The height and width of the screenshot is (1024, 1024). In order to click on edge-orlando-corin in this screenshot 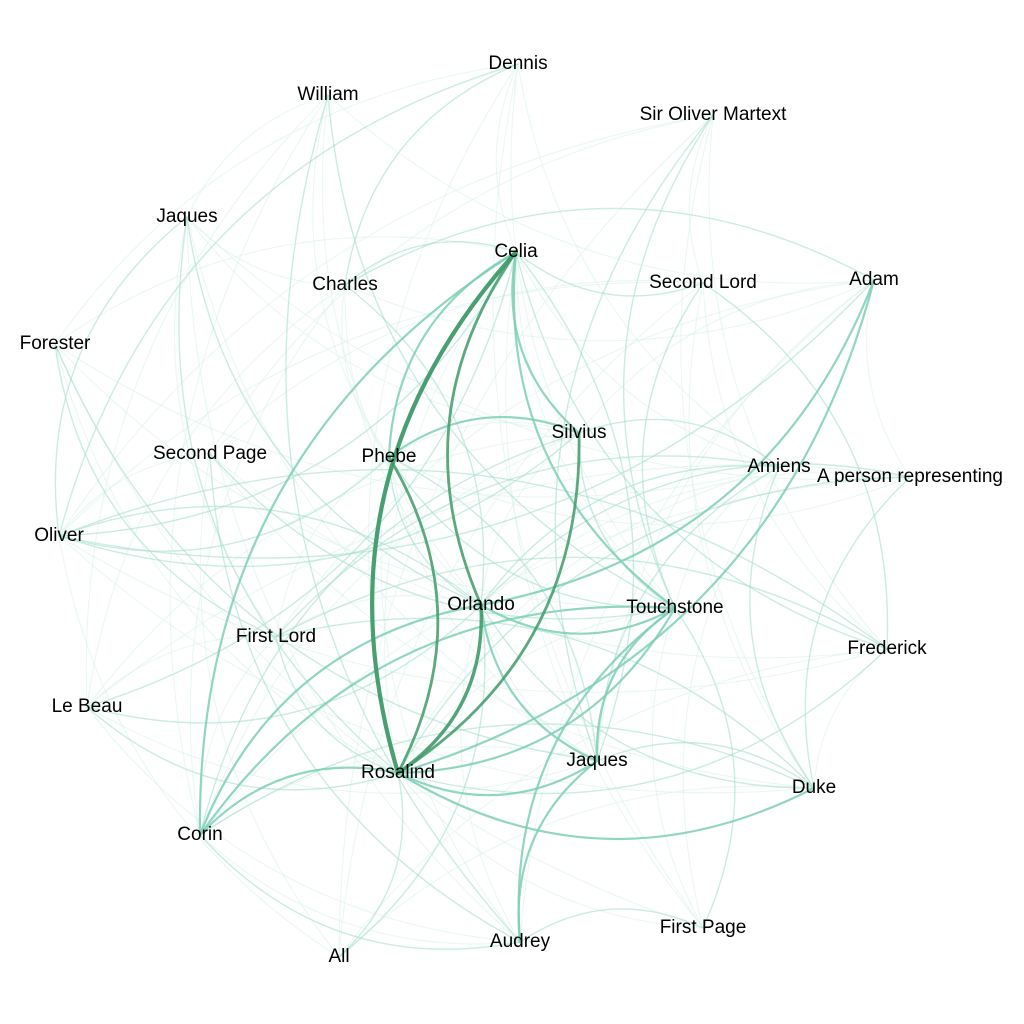, I will do `click(340, 720)`.